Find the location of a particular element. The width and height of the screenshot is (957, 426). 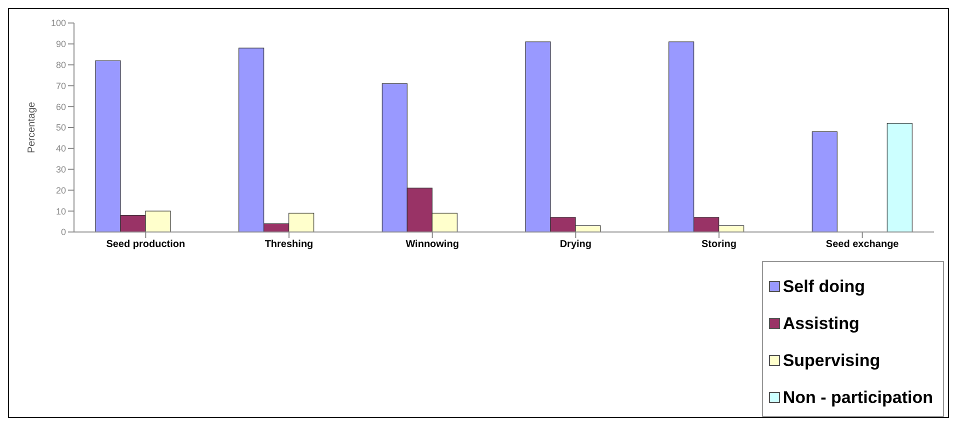

legend-label: Assisting is located at coordinates (821, 324).